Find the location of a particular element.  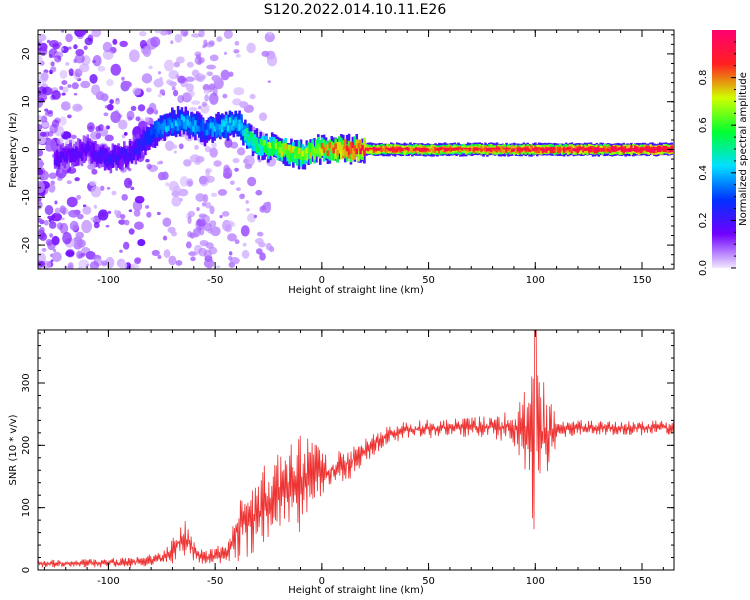

x-tick-label: -50 is located at coordinates (215, 280).